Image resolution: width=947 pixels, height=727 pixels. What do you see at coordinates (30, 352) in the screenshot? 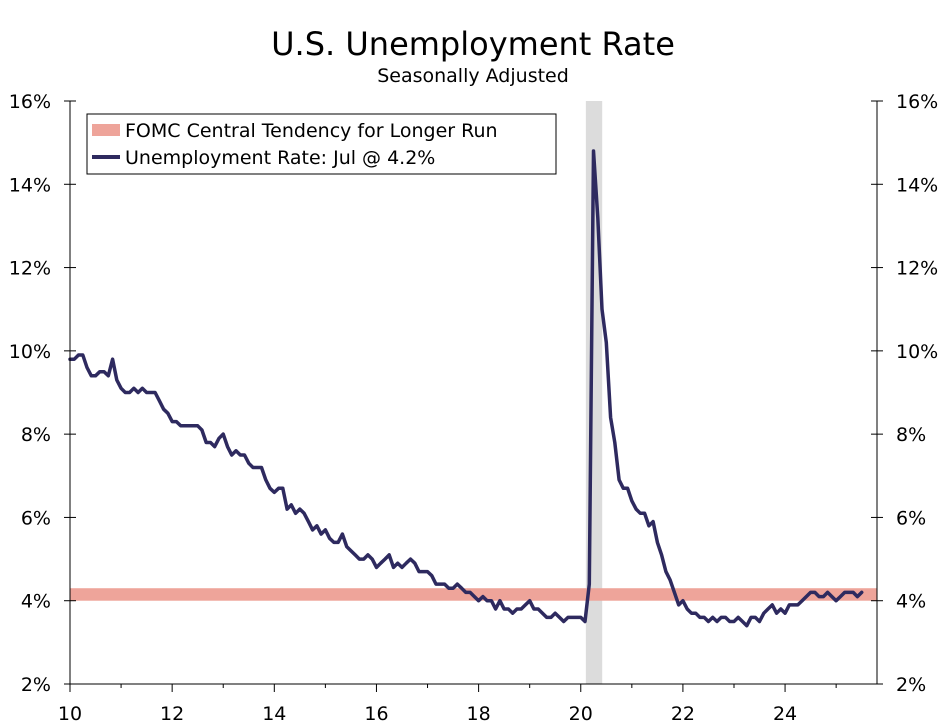
I see `y-tick-label-left: 10%` at bounding box center [30, 352].